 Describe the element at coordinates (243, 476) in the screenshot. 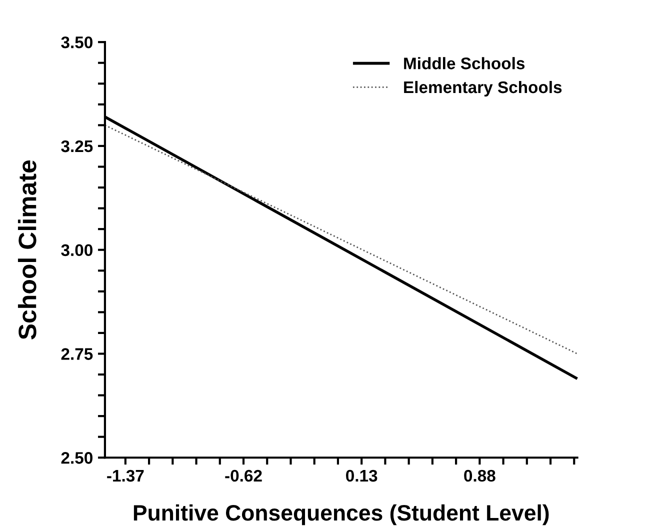

I see `x-tick-label: -0.62` at that location.